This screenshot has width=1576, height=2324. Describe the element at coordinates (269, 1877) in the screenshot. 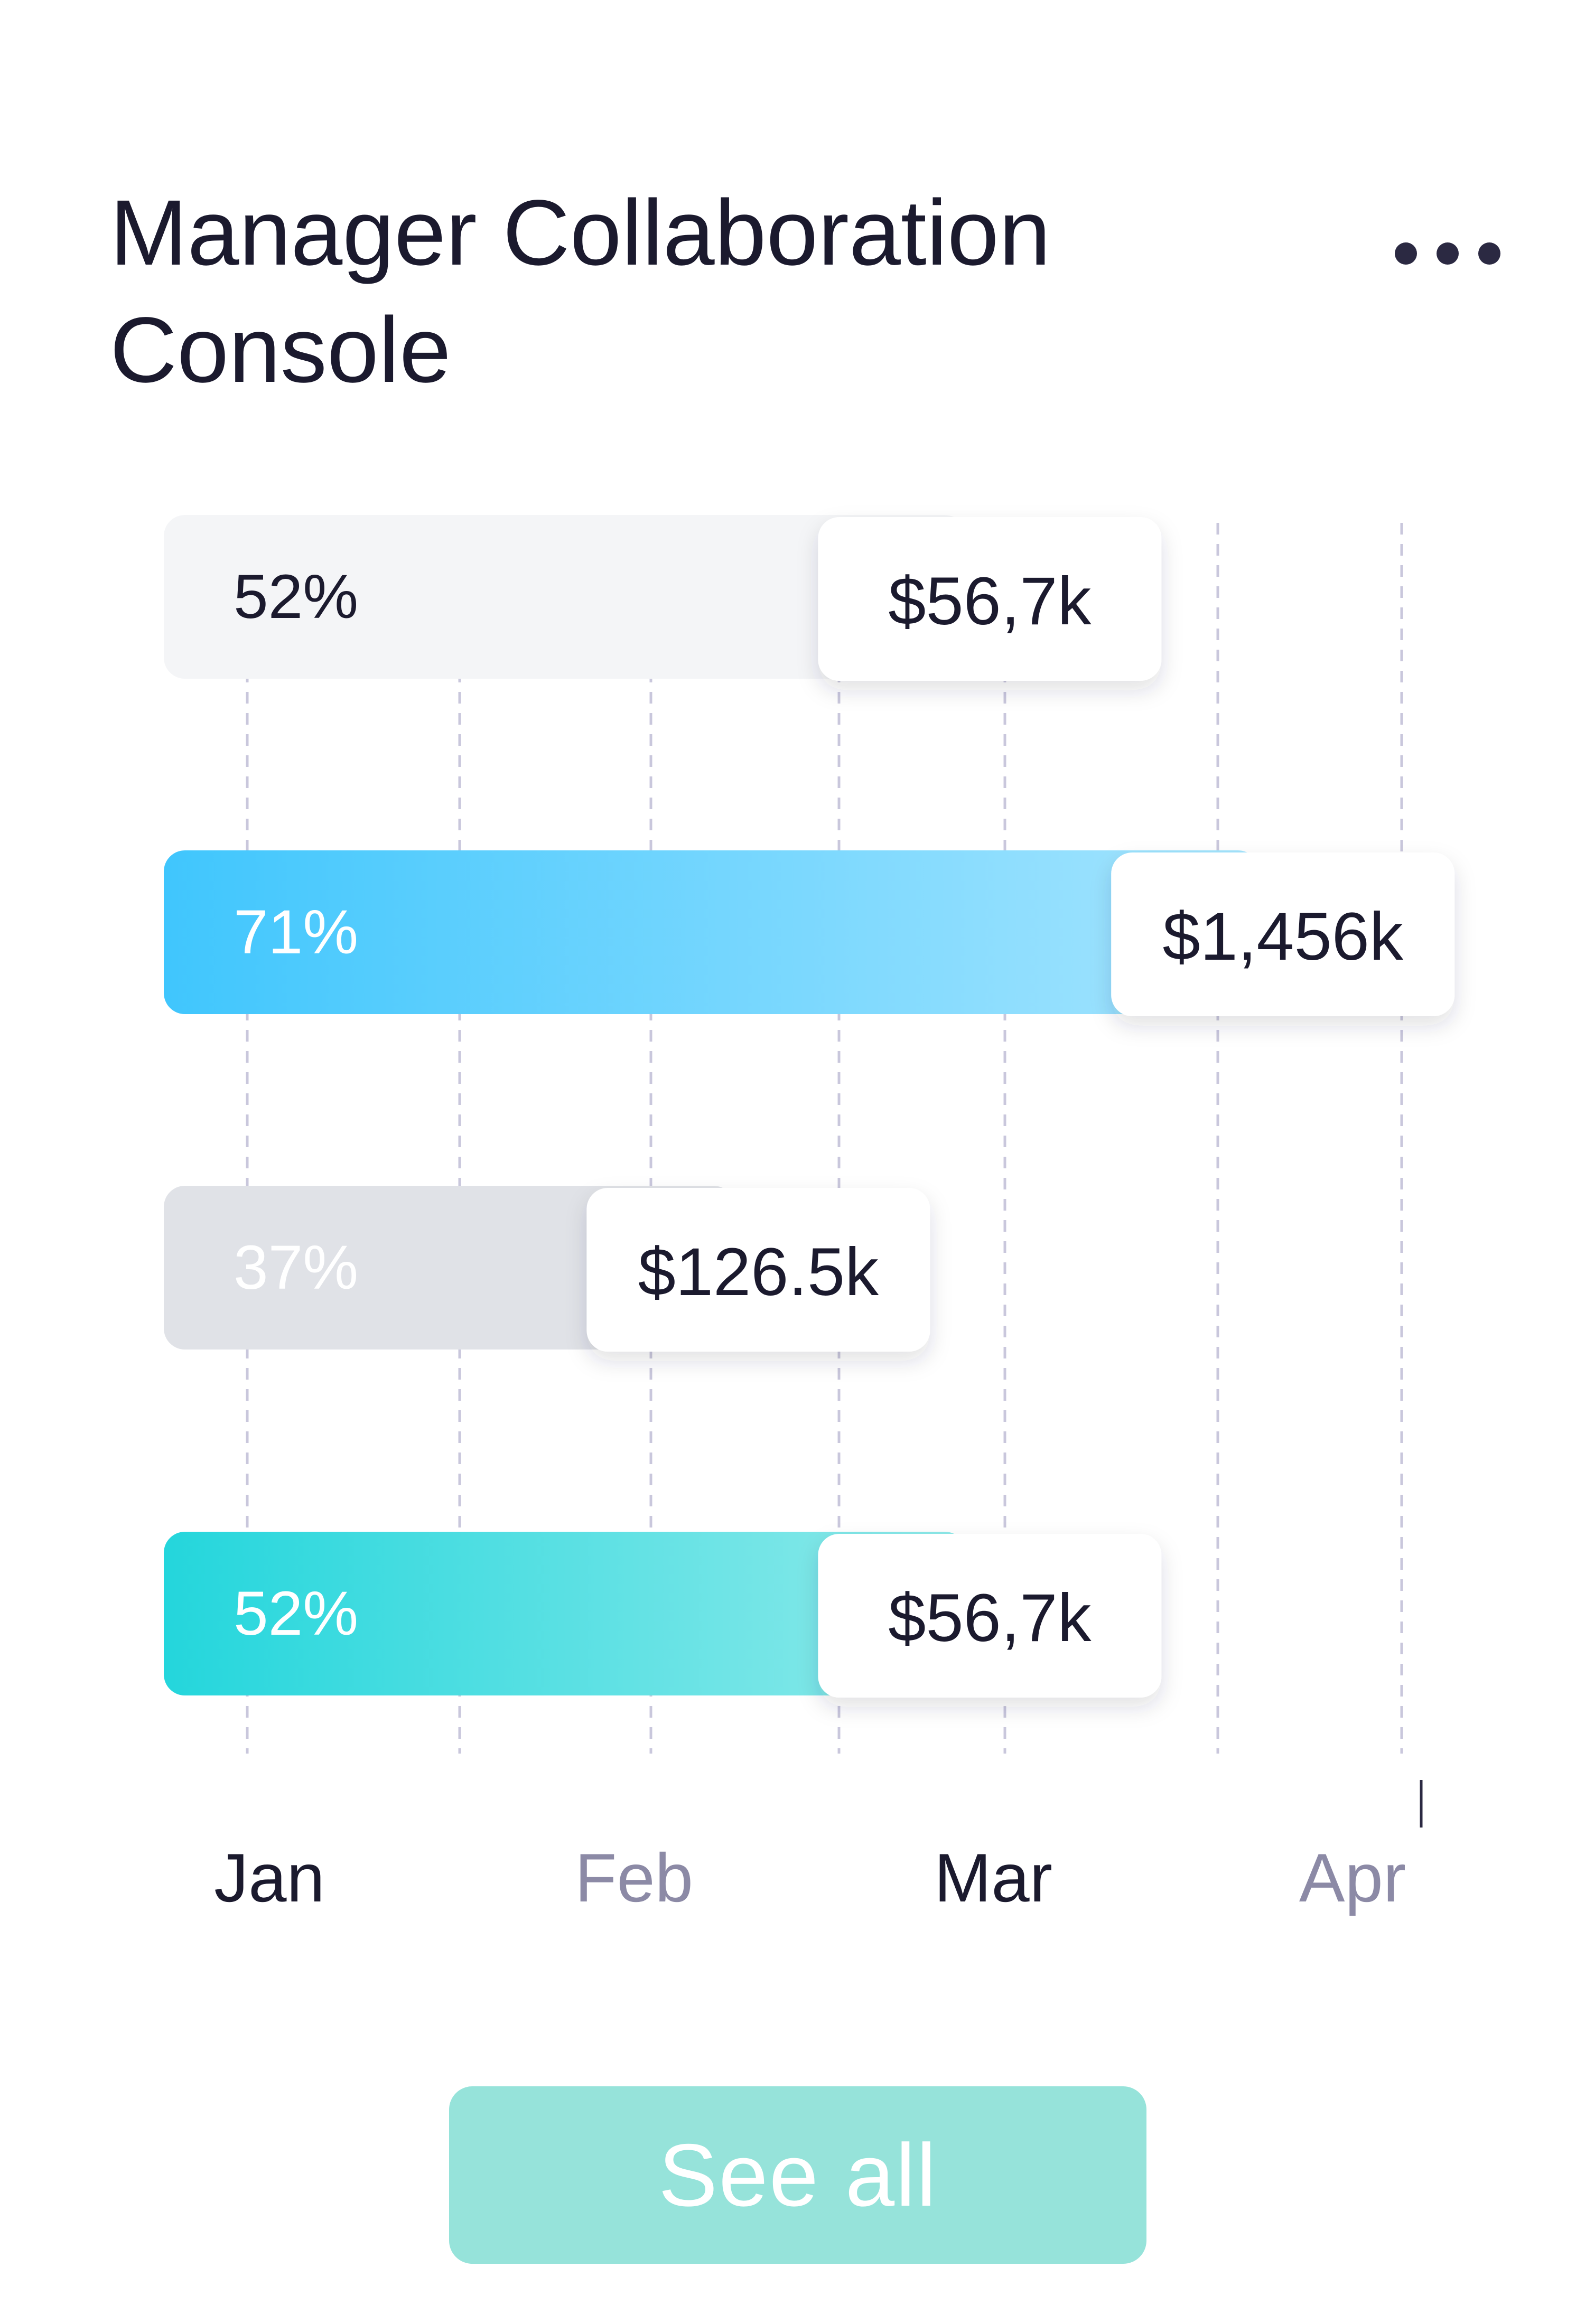

I see `x-axis-tick-label: Jan` at that location.